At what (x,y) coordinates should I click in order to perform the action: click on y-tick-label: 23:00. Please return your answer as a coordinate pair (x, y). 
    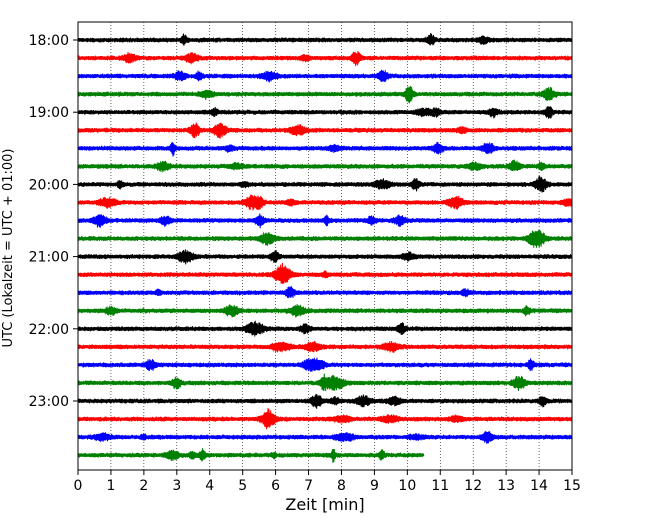
    Looking at the image, I should click on (49, 402).